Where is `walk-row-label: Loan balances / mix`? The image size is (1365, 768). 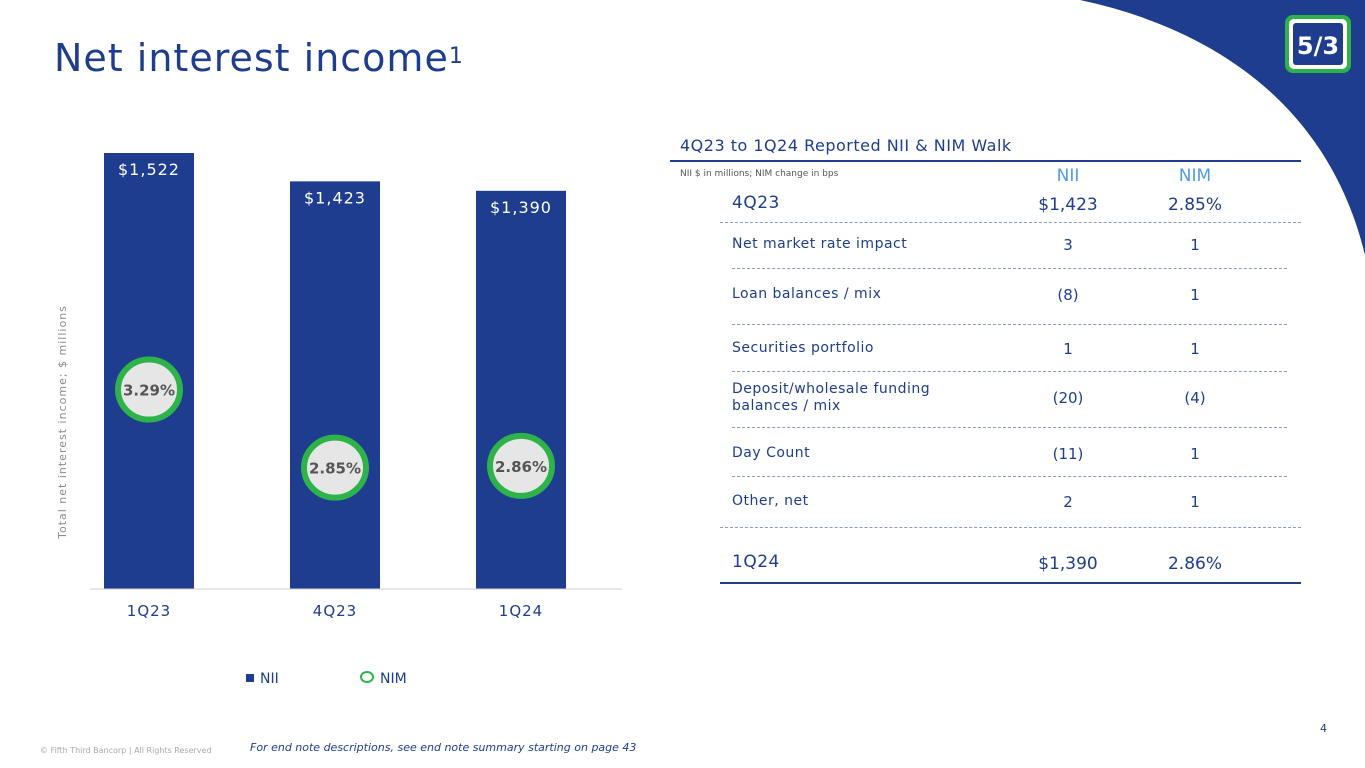 walk-row-label: Loan balances / mix is located at coordinates (806, 294).